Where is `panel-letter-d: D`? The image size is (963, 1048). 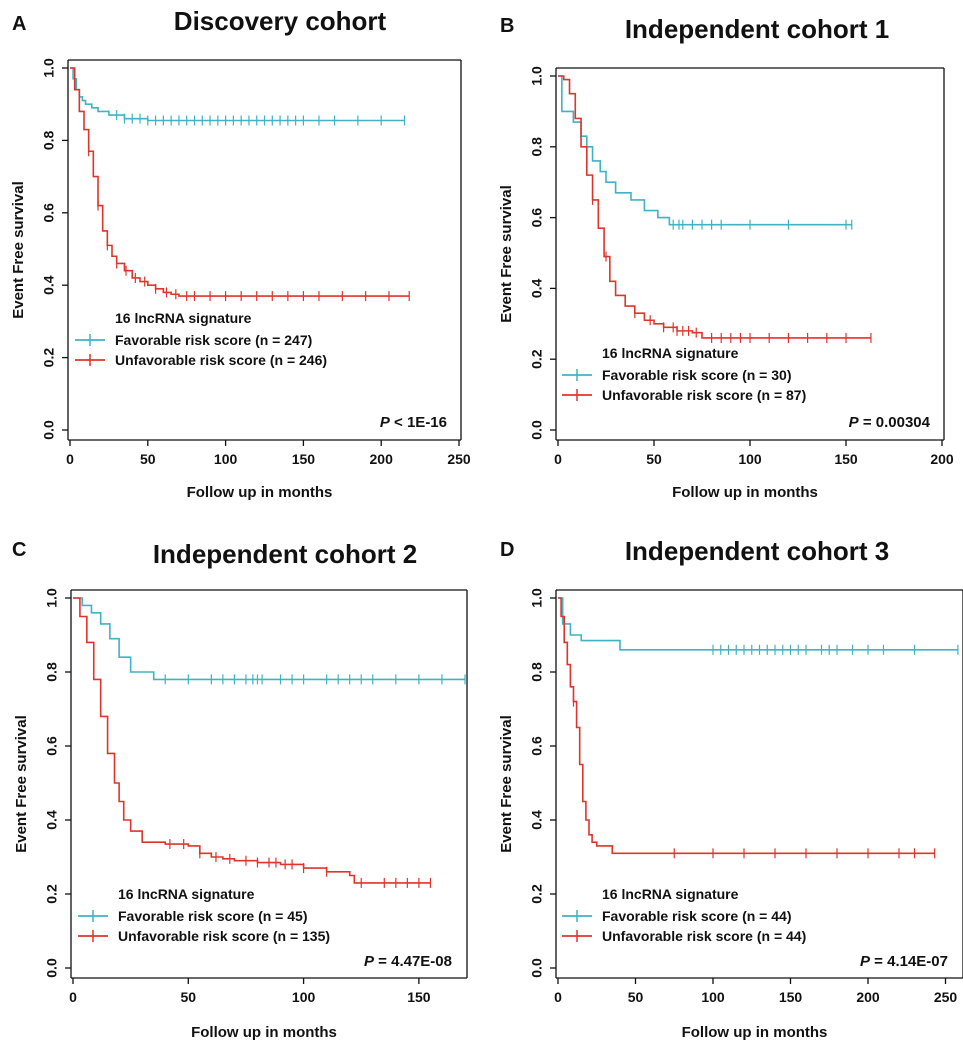
panel-letter-d: D is located at coordinates (507, 550).